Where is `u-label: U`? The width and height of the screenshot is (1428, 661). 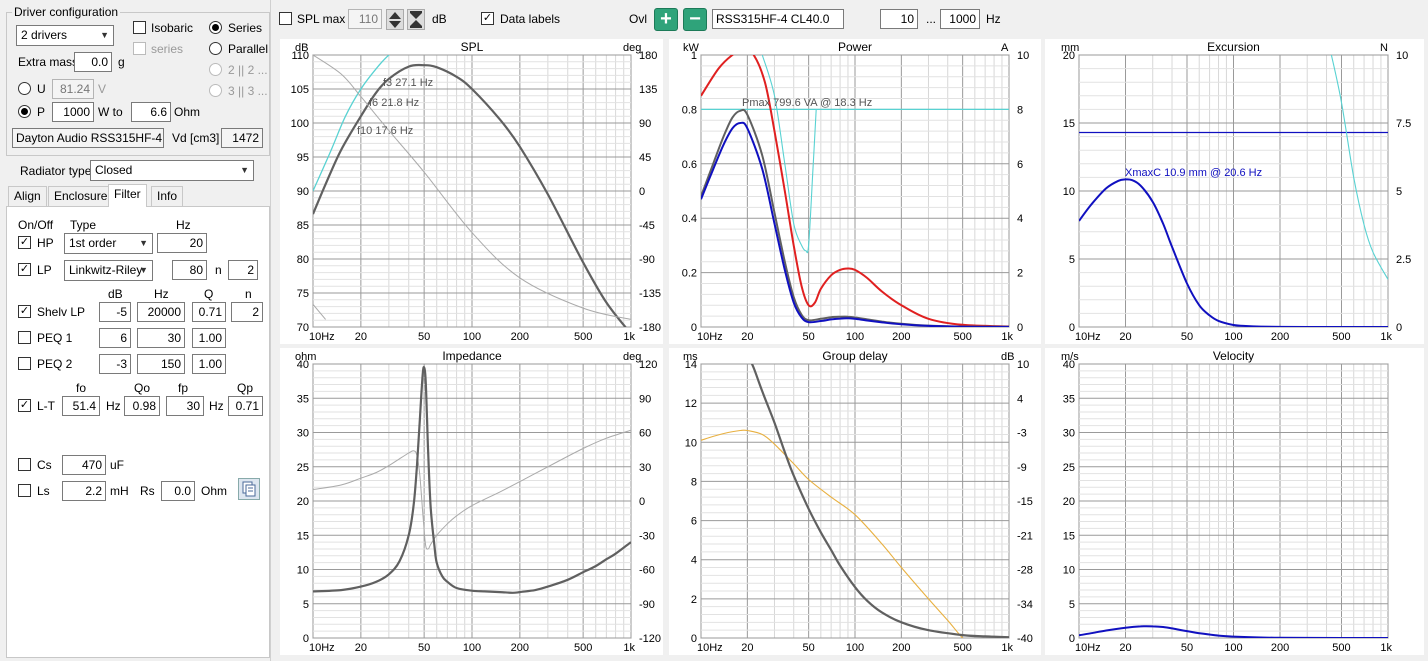
u-label: U is located at coordinates (41, 89).